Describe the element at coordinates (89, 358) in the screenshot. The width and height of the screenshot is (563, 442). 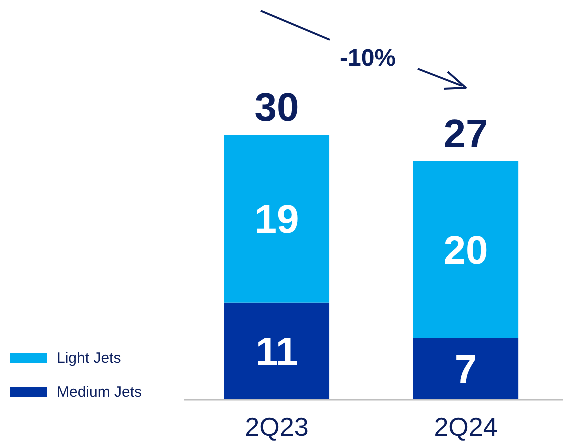
I see `legend-label: Light Jets` at that location.